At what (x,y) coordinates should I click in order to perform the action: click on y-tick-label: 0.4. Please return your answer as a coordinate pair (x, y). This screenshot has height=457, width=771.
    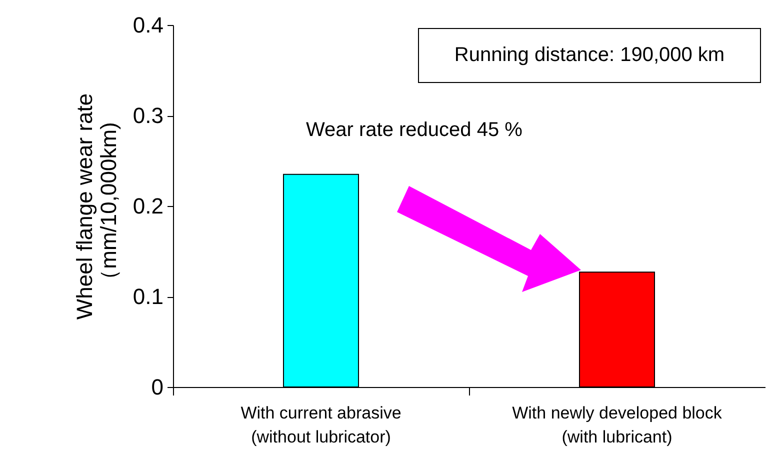
    Looking at the image, I should click on (148, 25).